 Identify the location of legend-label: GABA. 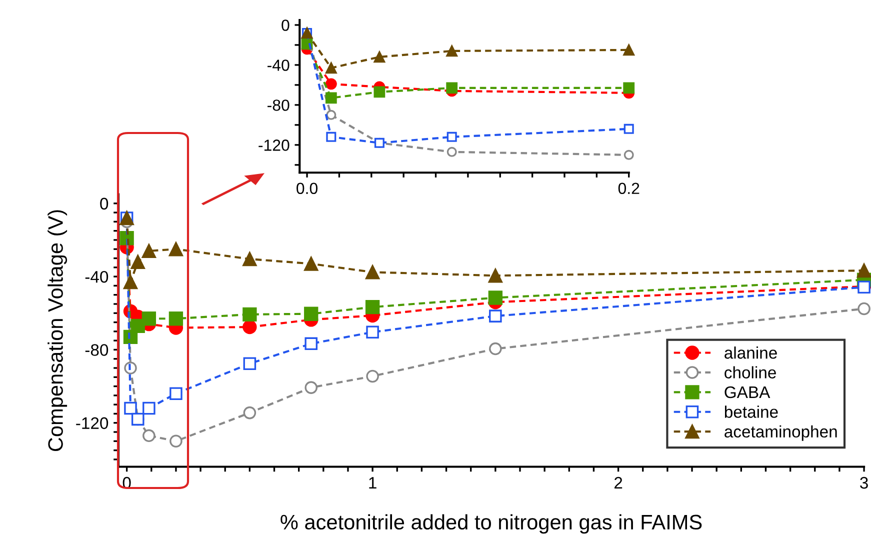
(747, 392).